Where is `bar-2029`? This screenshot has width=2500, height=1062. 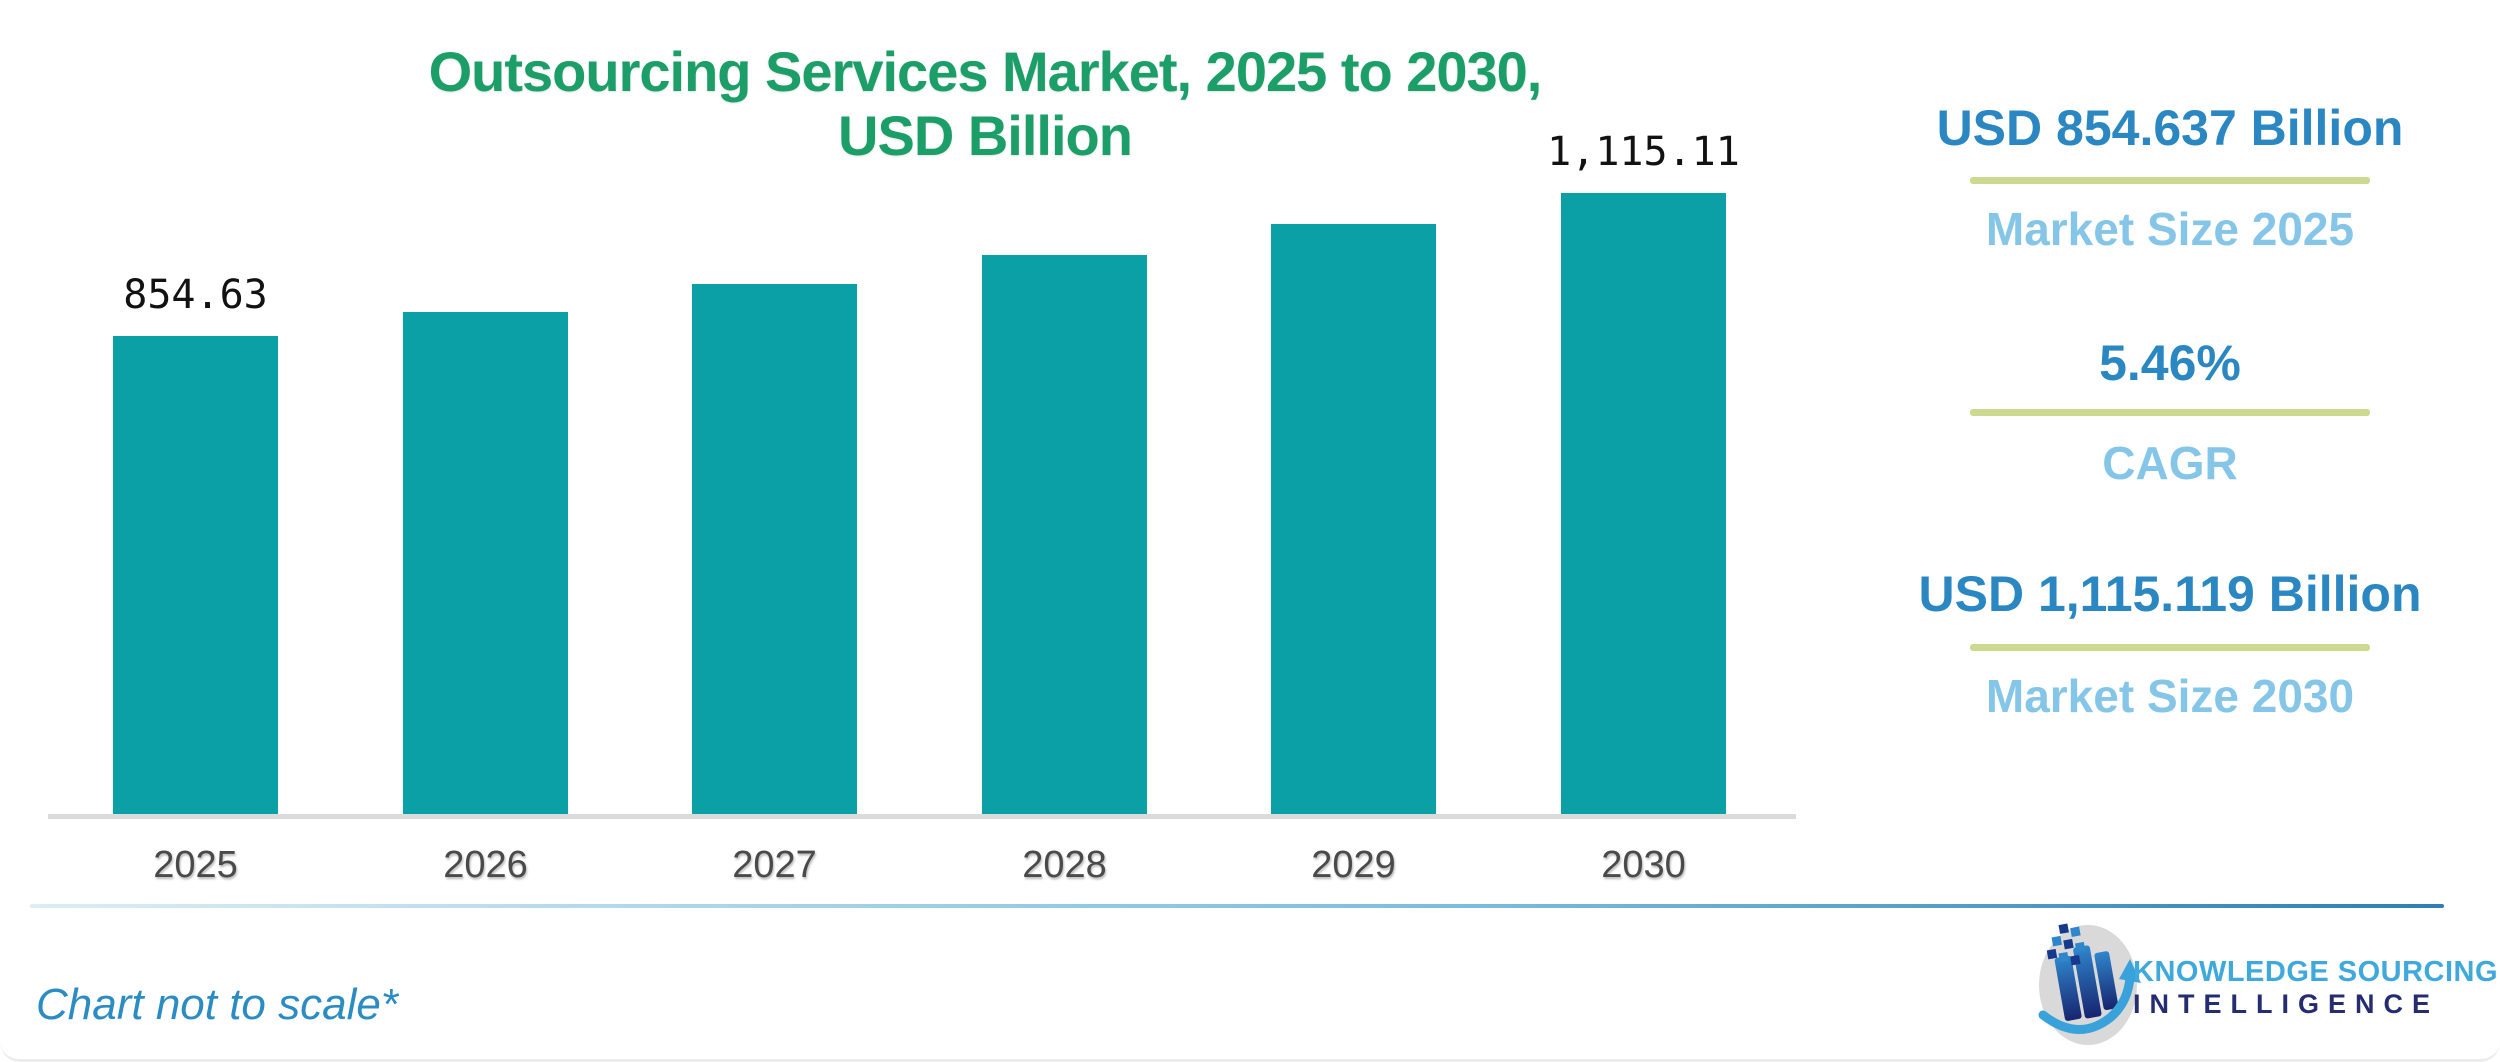
bar-2029 is located at coordinates (1353, 519).